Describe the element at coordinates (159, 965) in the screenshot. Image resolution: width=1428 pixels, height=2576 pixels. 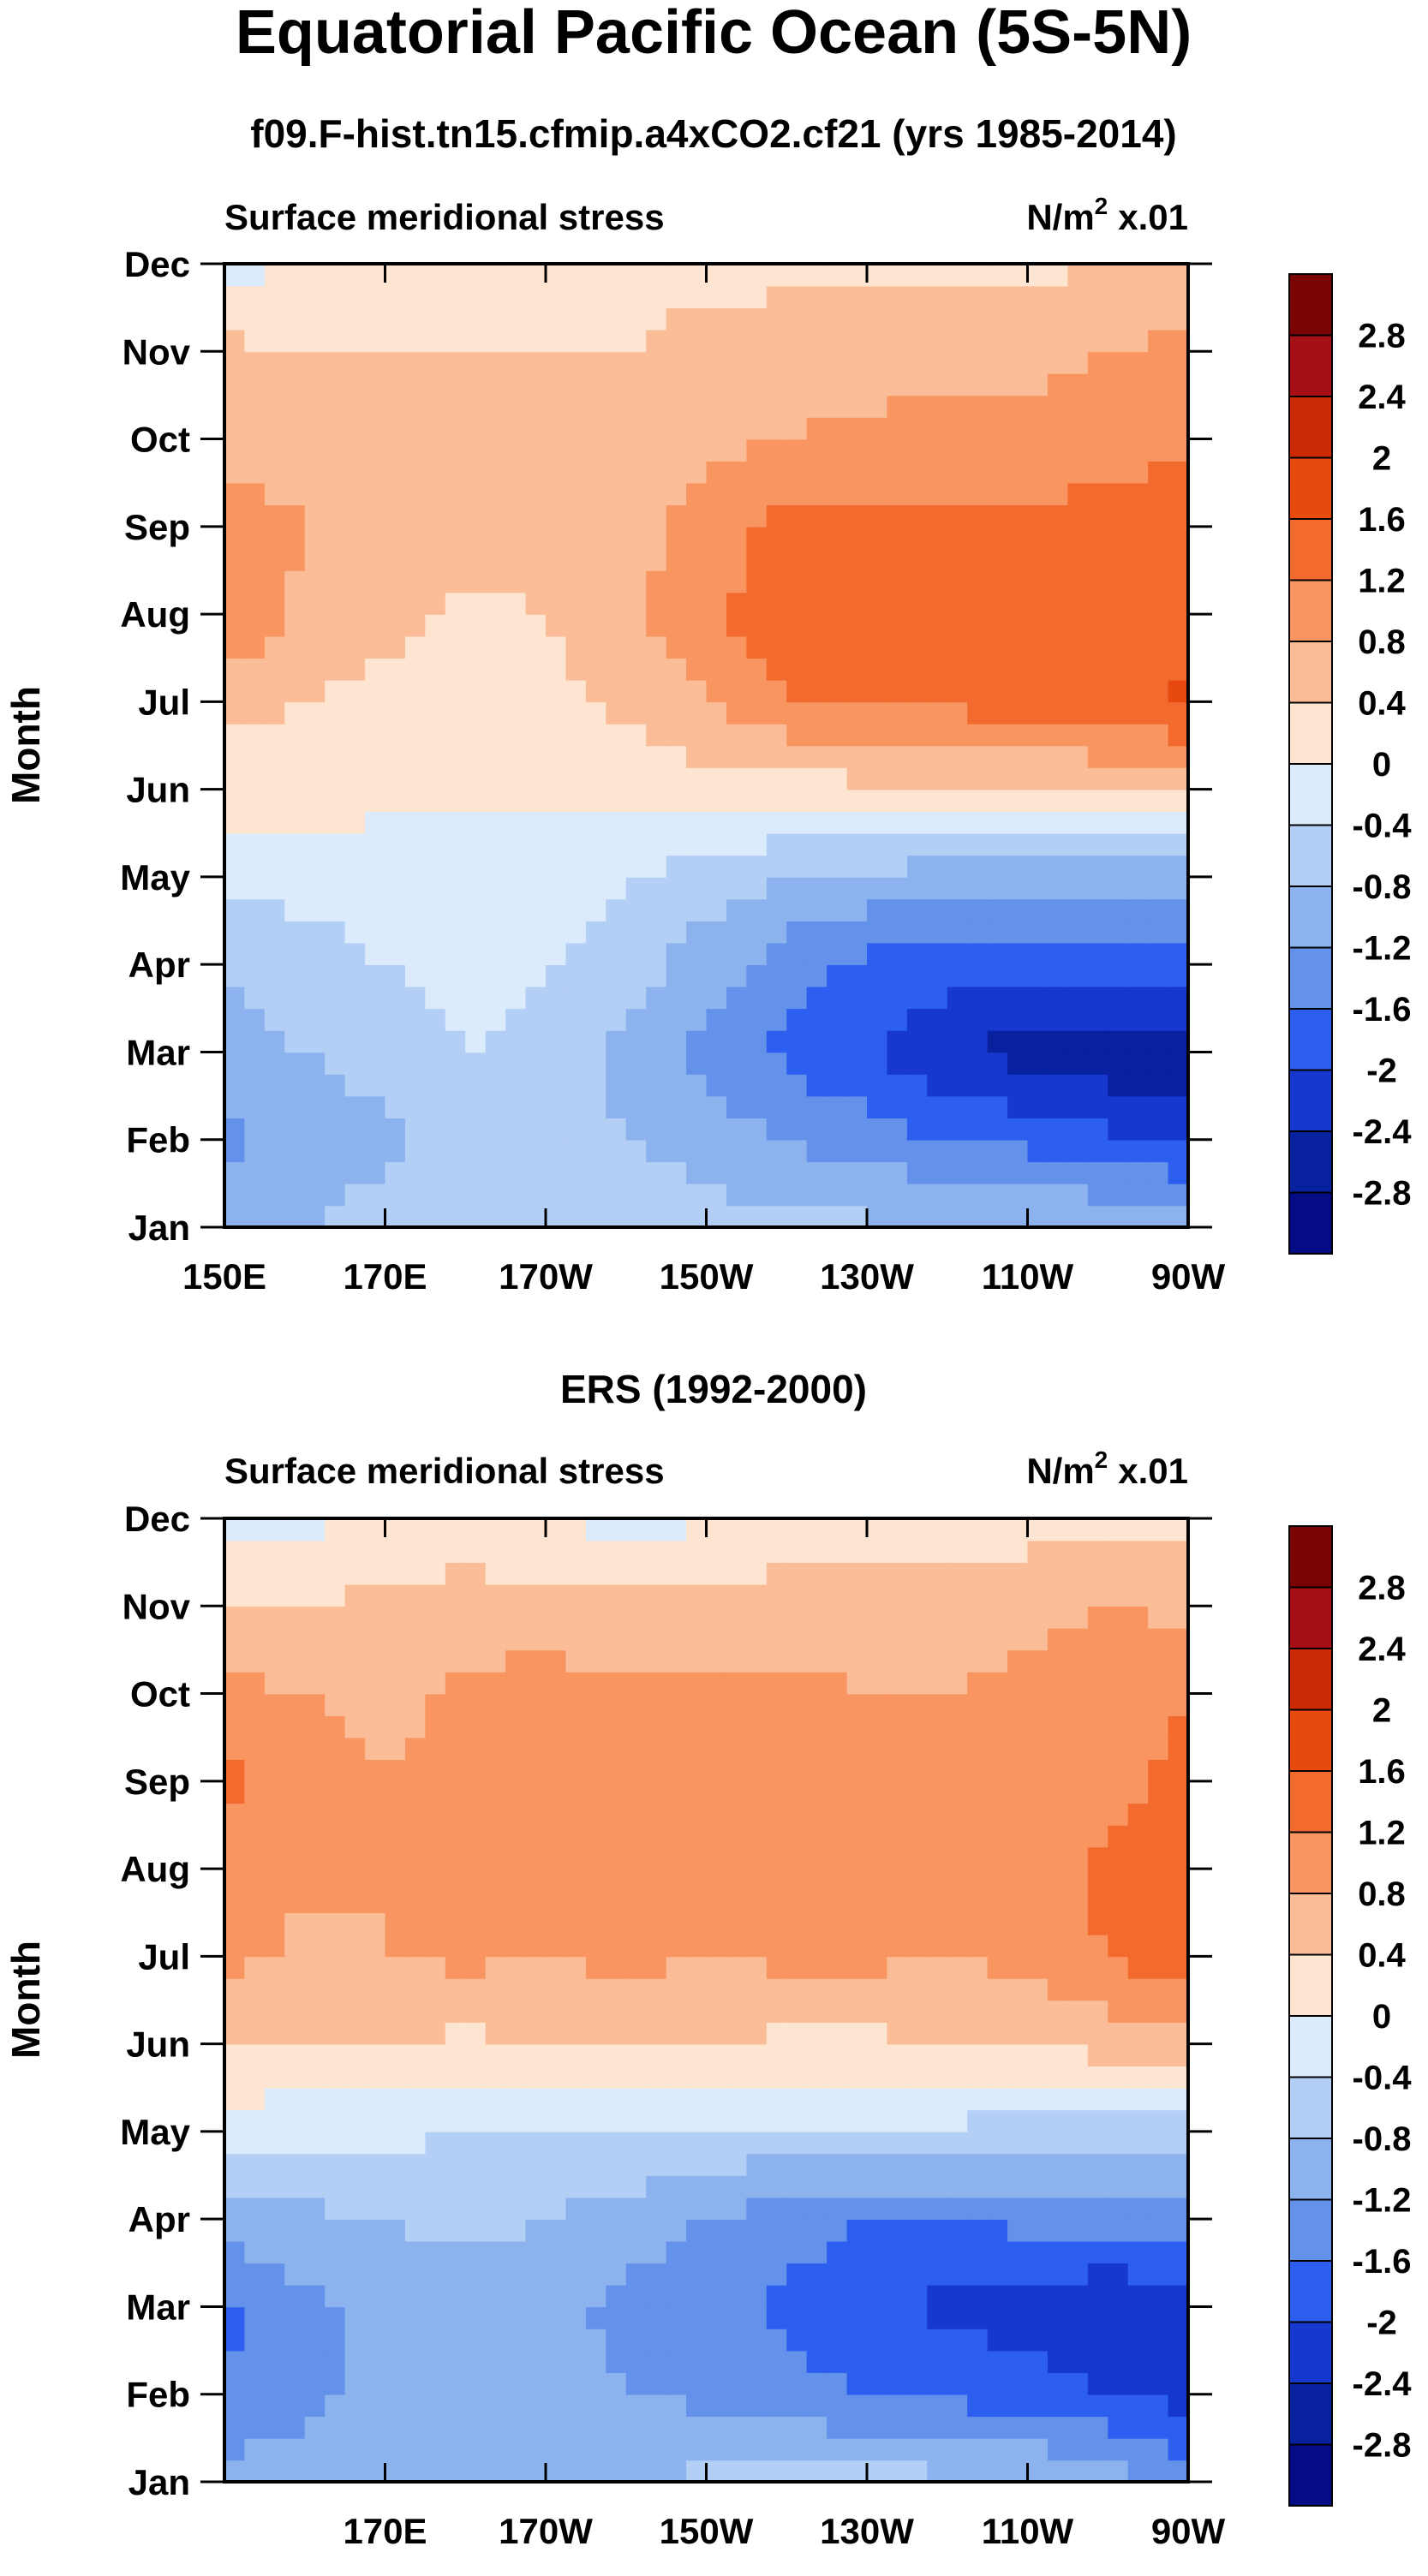
I see `y-tick-label: Apr` at that location.